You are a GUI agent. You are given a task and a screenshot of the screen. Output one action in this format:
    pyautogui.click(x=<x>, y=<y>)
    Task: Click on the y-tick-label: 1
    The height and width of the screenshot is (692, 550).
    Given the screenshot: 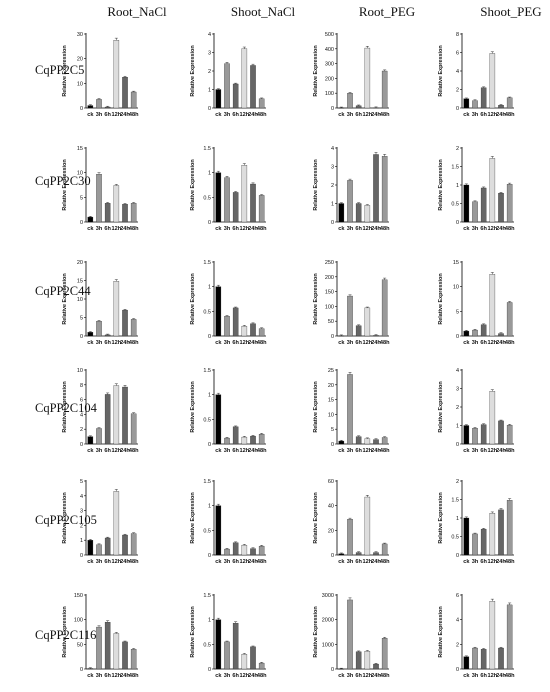 What is the action you would take?
    pyautogui.click(x=81, y=541)
    